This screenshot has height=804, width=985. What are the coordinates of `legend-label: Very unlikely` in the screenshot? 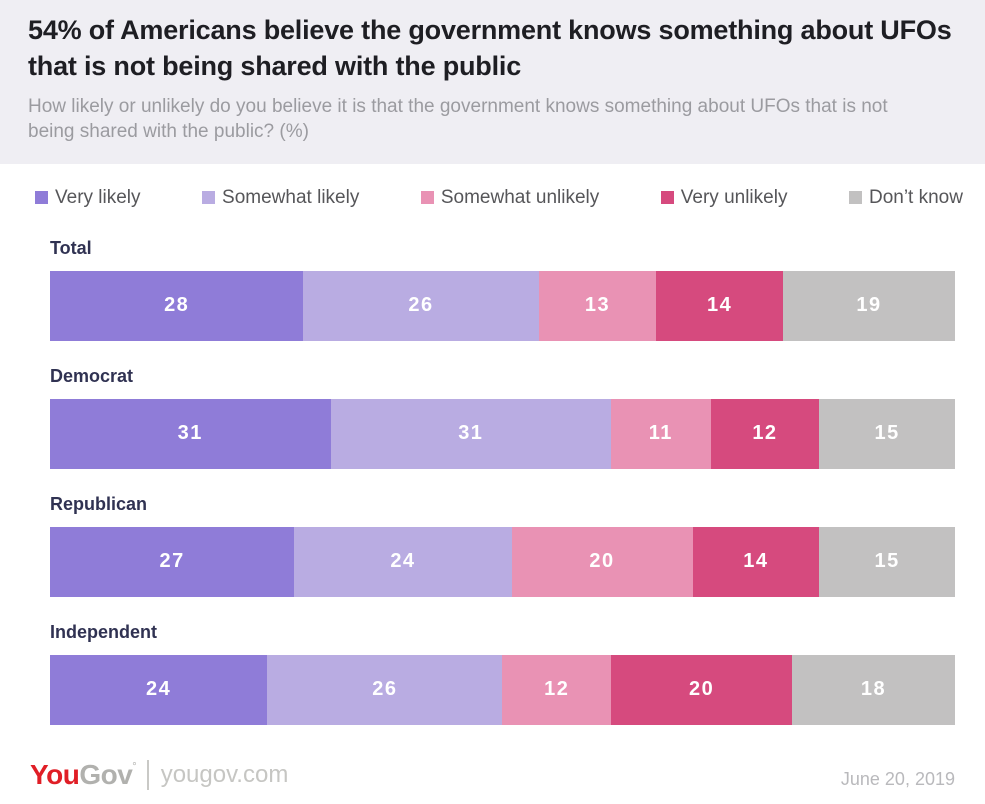 It's located at (734, 197).